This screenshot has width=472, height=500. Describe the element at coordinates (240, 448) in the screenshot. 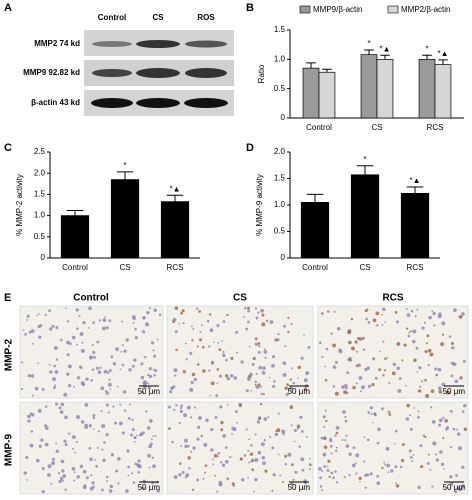

I see `tissue-image` at that location.